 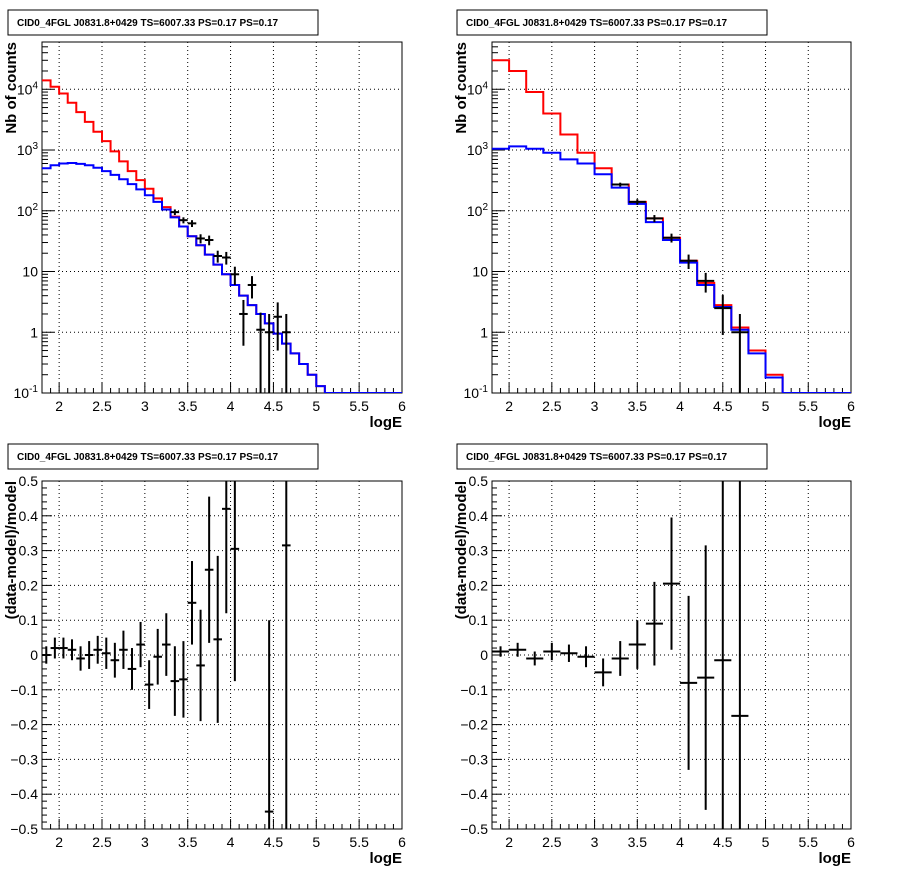 What do you see at coordinates (11, 550) in the screenshot?
I see `y-axis-label: (data-model)/model` at bounding box center [11, 550].